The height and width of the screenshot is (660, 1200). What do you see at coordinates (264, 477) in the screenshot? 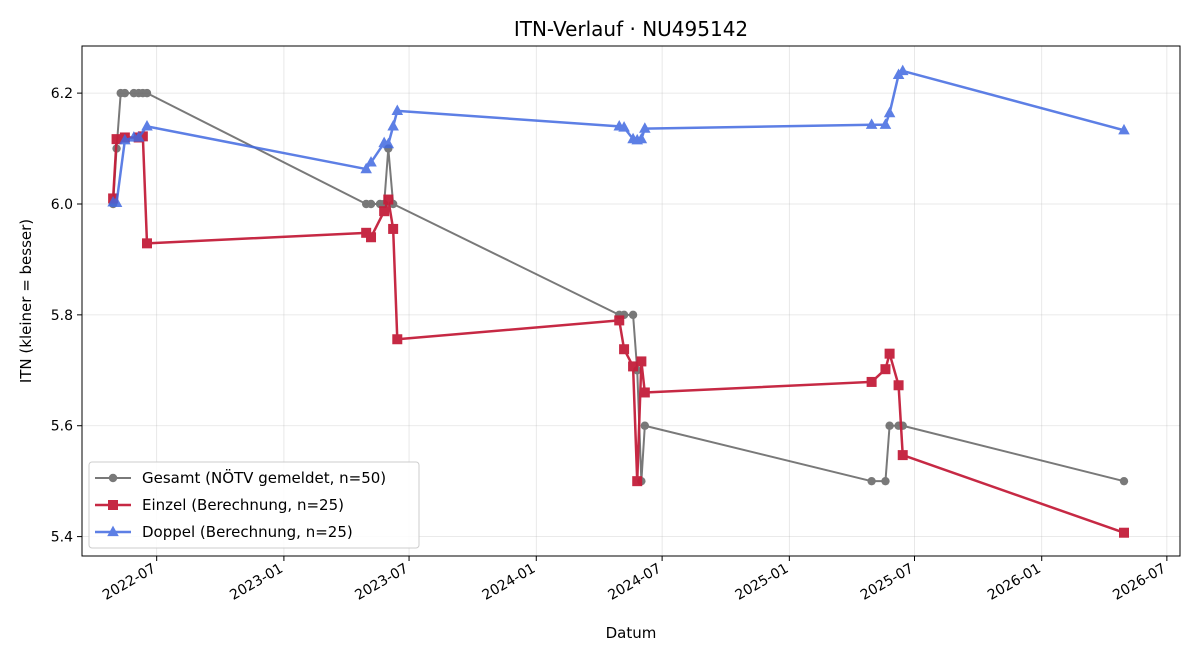
I see `legend-label: Gesamt (NÖTV gemeldet, n=50)` at bounding box center [264, 477].